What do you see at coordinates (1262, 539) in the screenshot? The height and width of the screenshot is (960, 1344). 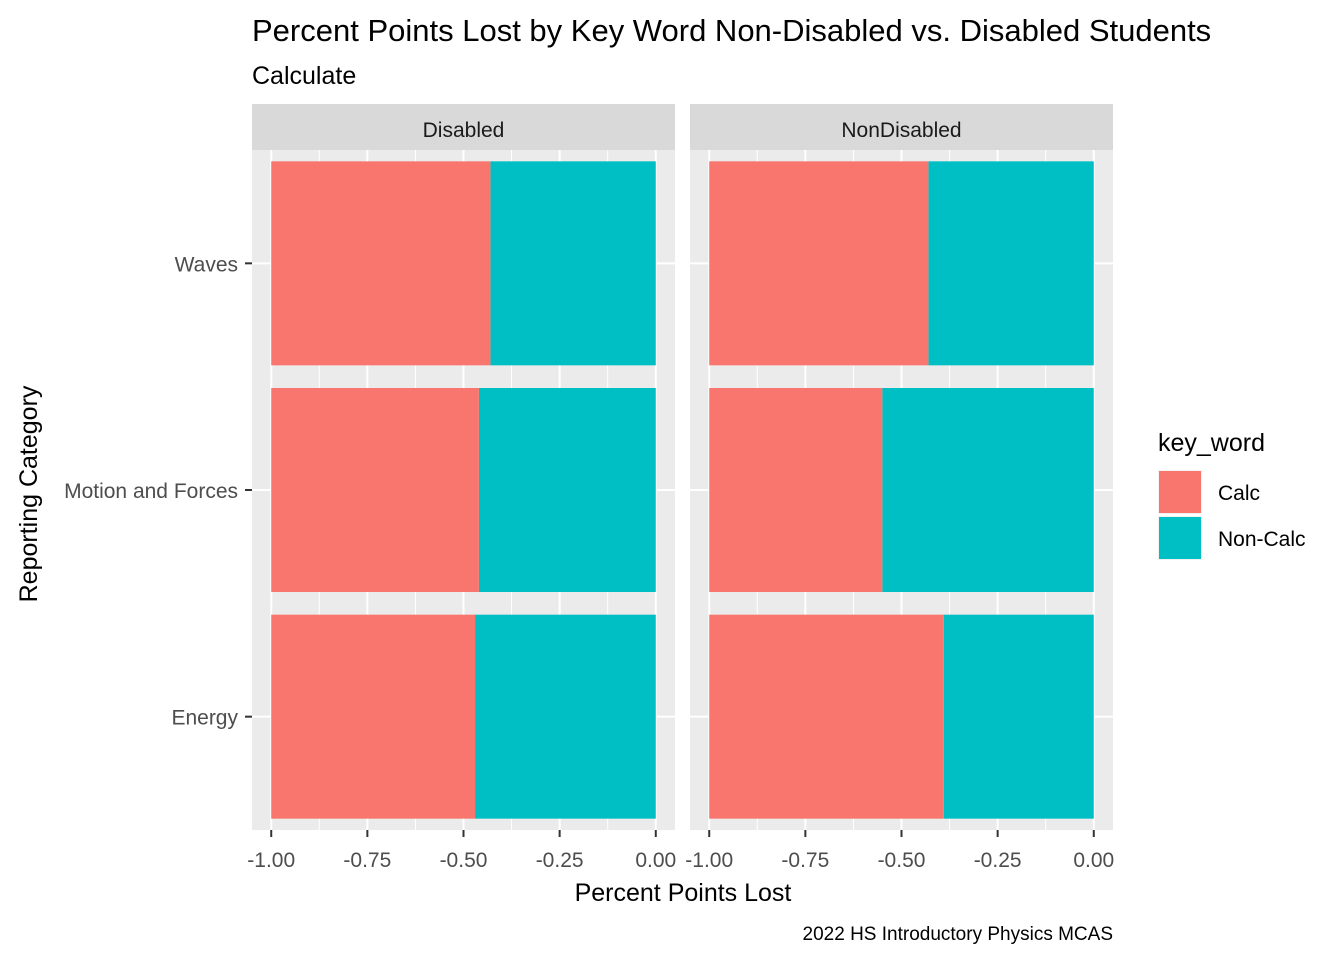 I see `legend-label: Non-Calc` at bounding box center [1262, 539].